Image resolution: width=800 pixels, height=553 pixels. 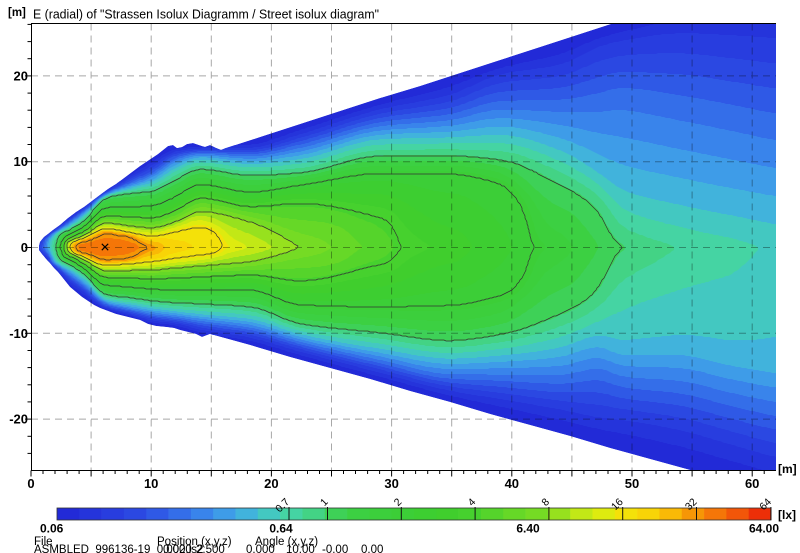 What do you see at coordinates (300, 548) in the screenshot?
I see `svg-text: 10.00` at bounding box center [300, 548].